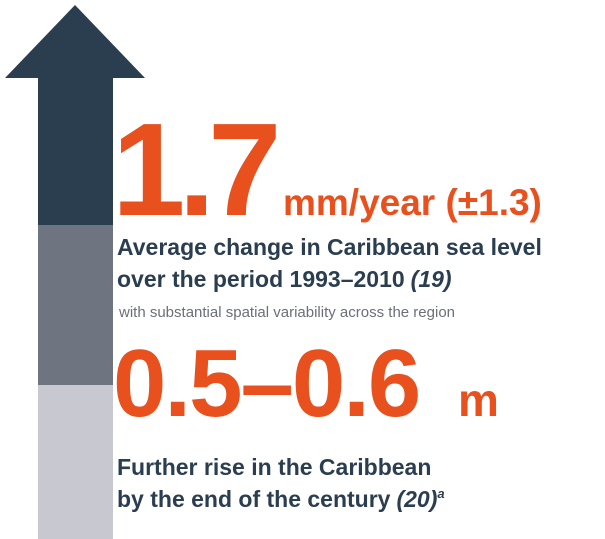 The height and width of the screenshot is (539, 605). Describe the element at coordinates (412, 202) in the screenshot. I see `stat-unit: mm/year (±1.3)` at that location.